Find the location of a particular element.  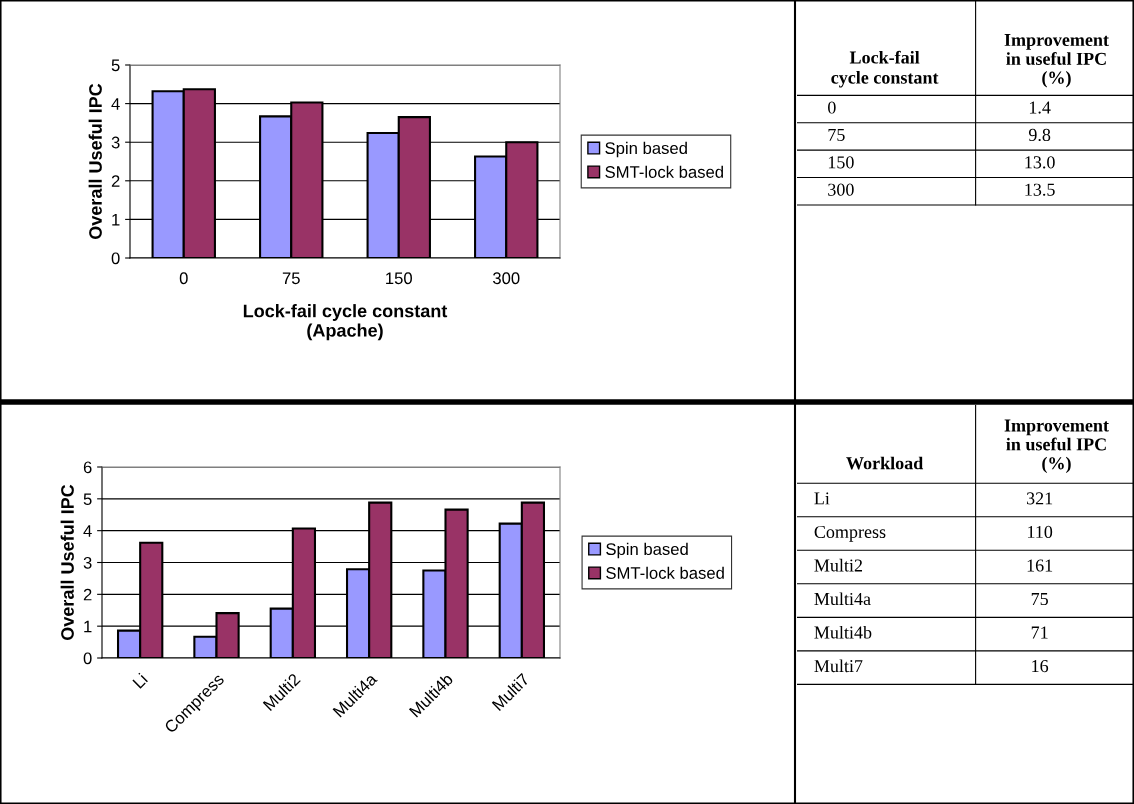

data-label: 13.0 is located at coordinates (1040, 162).